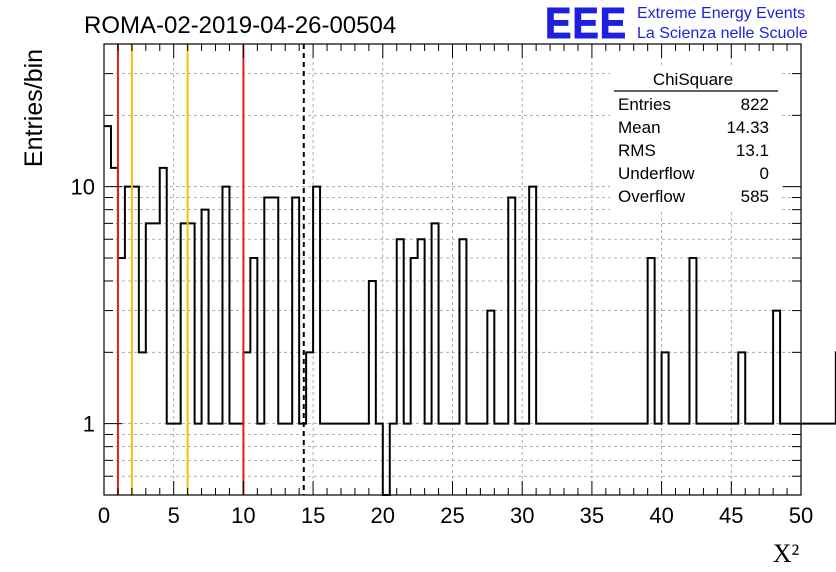 Image resolution: width=836 pixels, height=572 pixels. Describe the element at coordinates (34, 108) in the screenshot. I see `y-axis-label: Entries/bin` at that location.